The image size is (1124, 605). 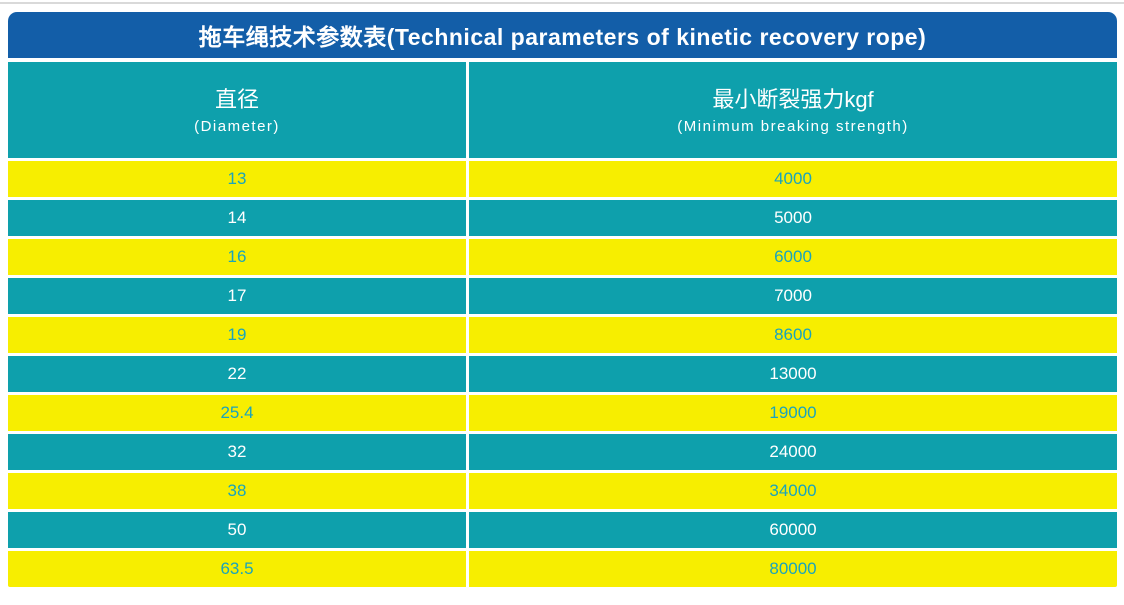 I want to click on strength-value: 24000, so click(x=793, y=452).